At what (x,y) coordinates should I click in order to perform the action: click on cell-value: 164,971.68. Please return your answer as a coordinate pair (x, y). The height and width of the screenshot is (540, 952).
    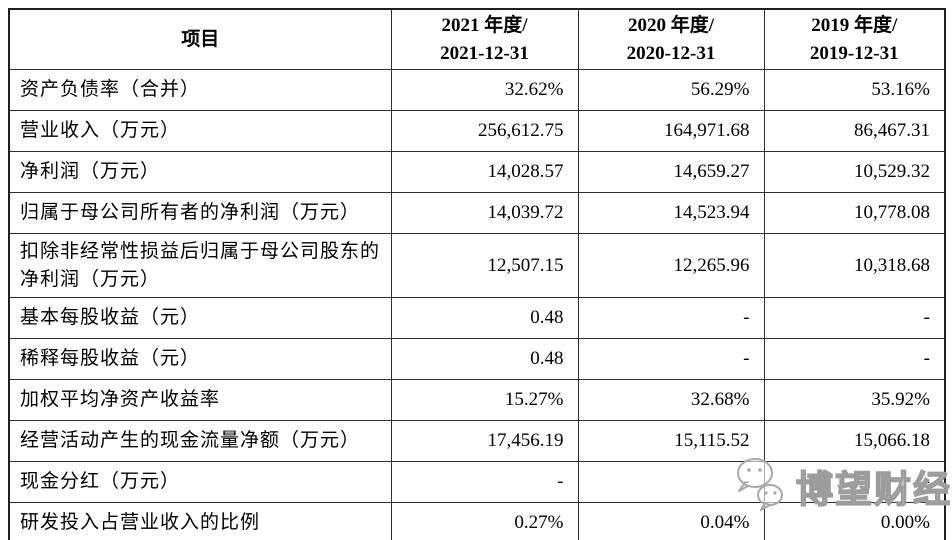
    Looking at the image, I should click on (671, 131).